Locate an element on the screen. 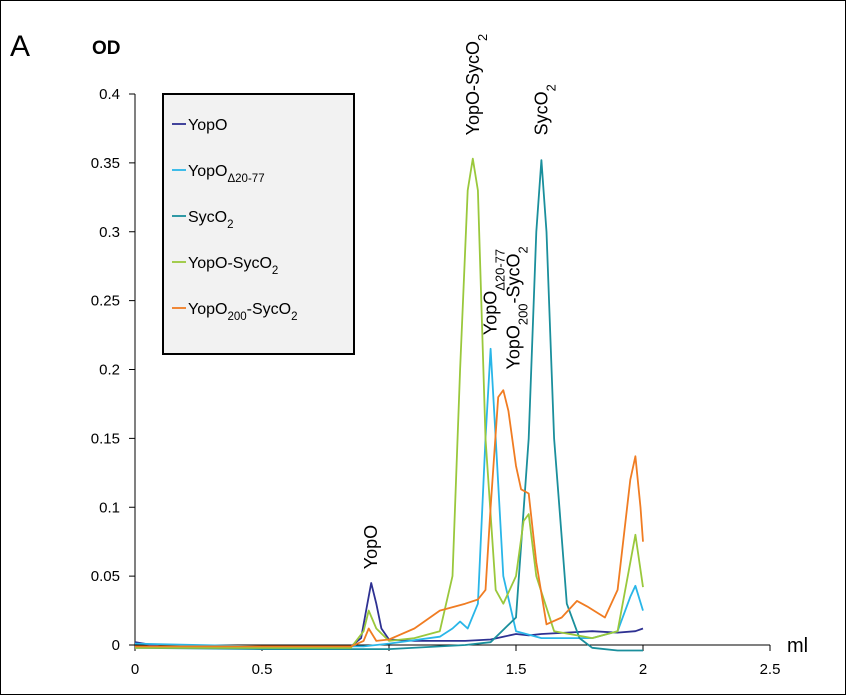  x-tick-label: 0.5 is located at coordinates (262, 669).